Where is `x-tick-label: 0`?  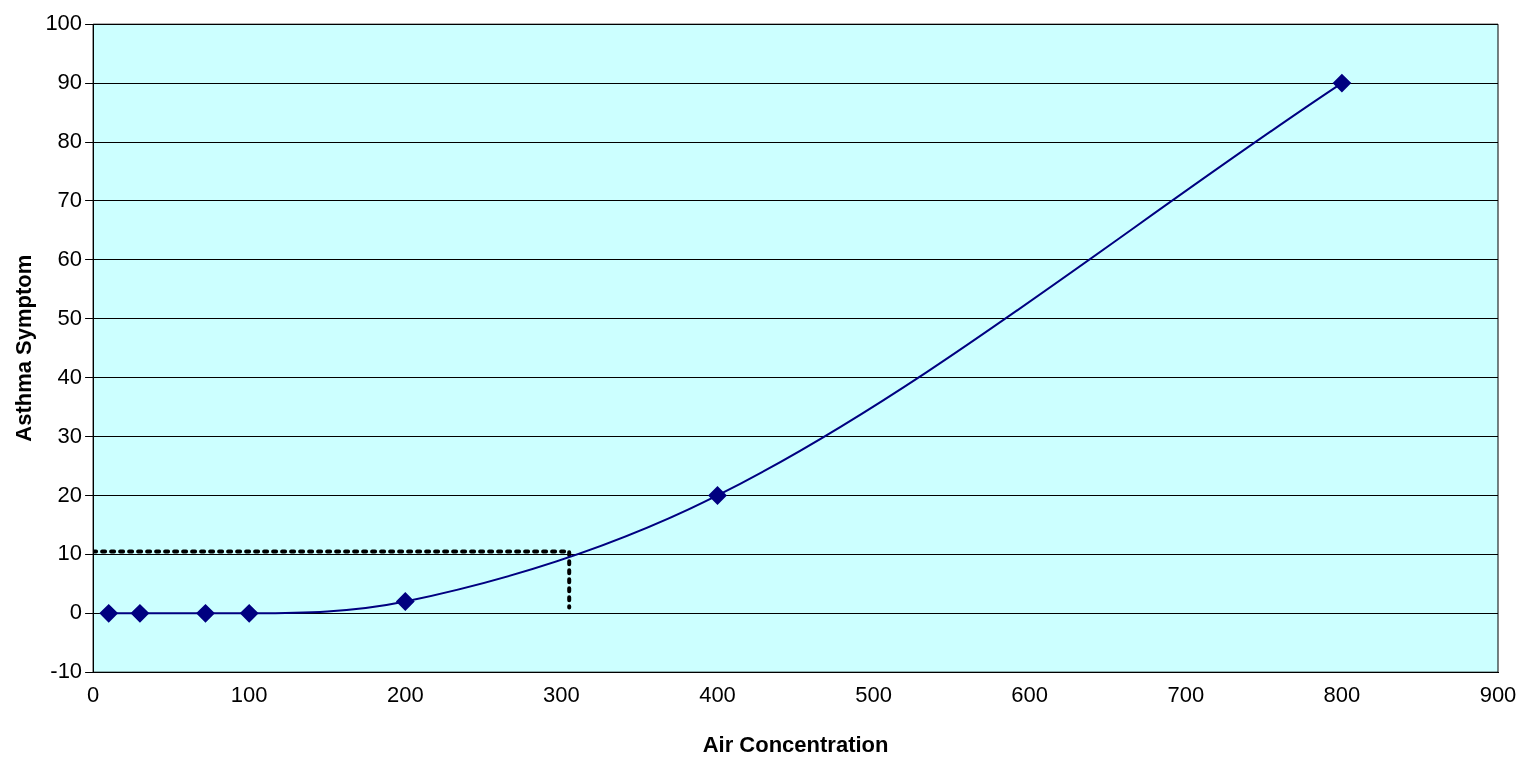 x-tick-label: 0 is located at coordinates (93, 695).